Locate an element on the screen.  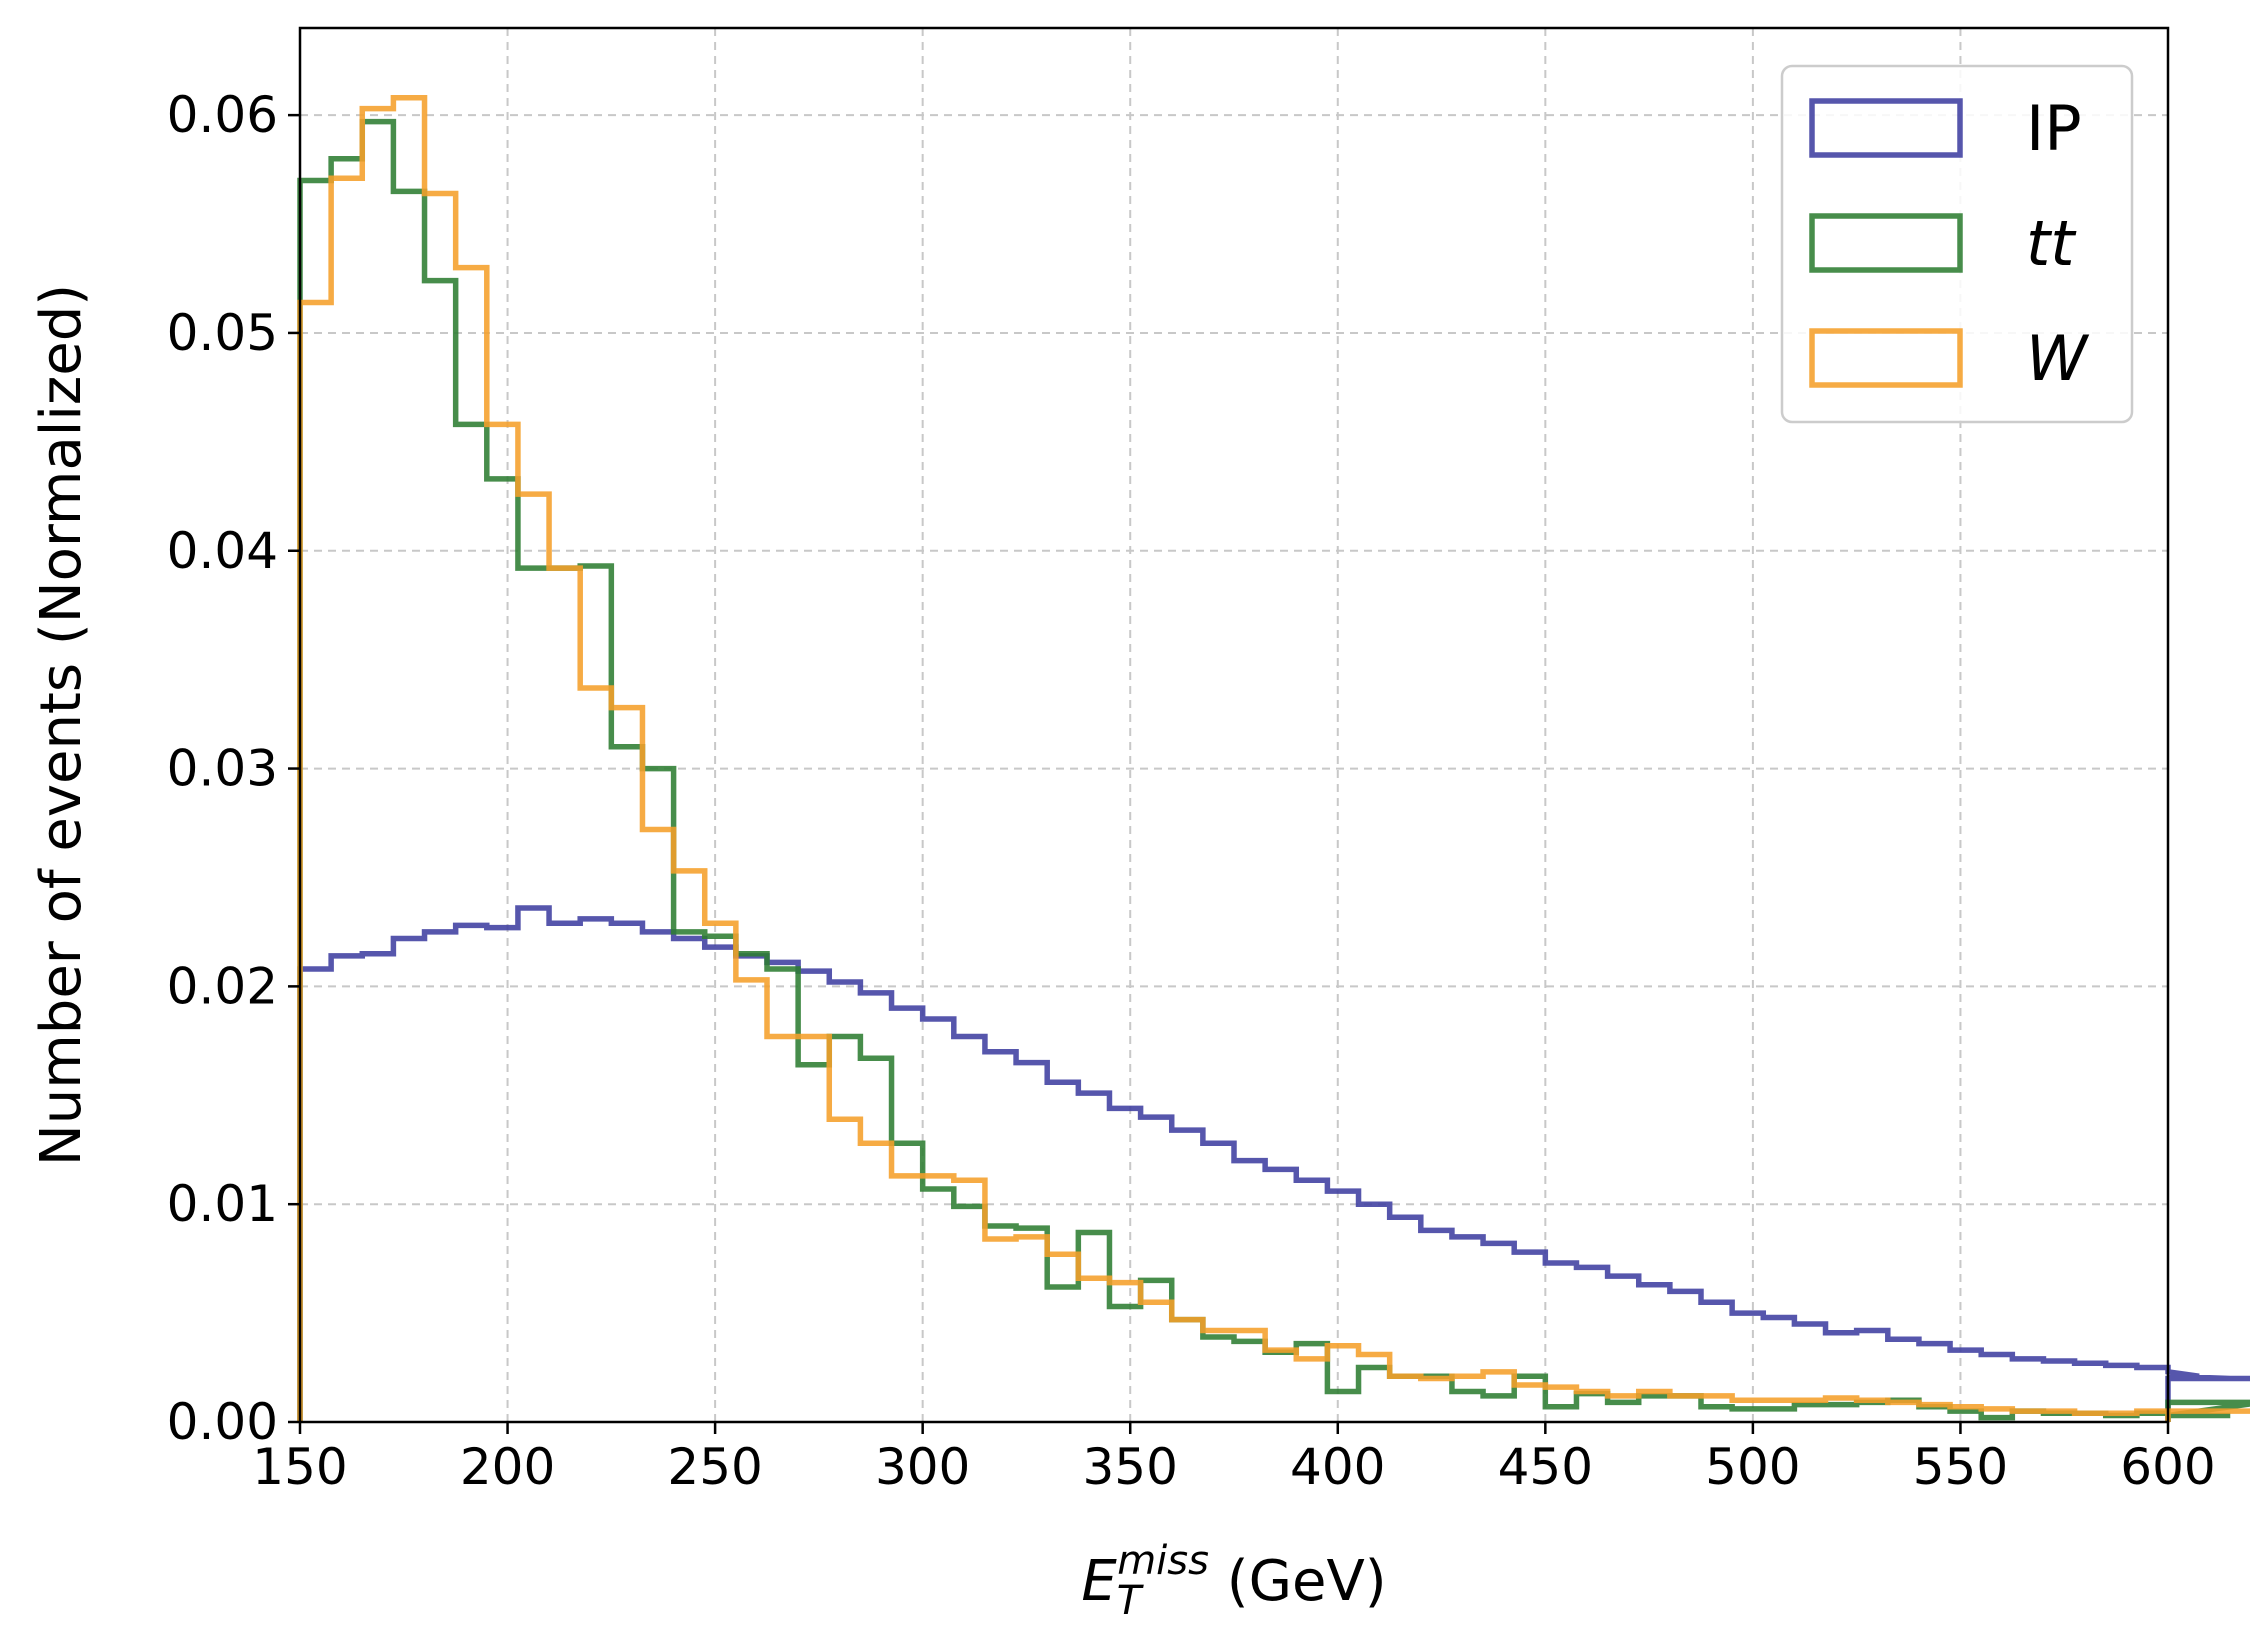
y-tick-label-0: 0.00 is located at coordinates (222, 1422).